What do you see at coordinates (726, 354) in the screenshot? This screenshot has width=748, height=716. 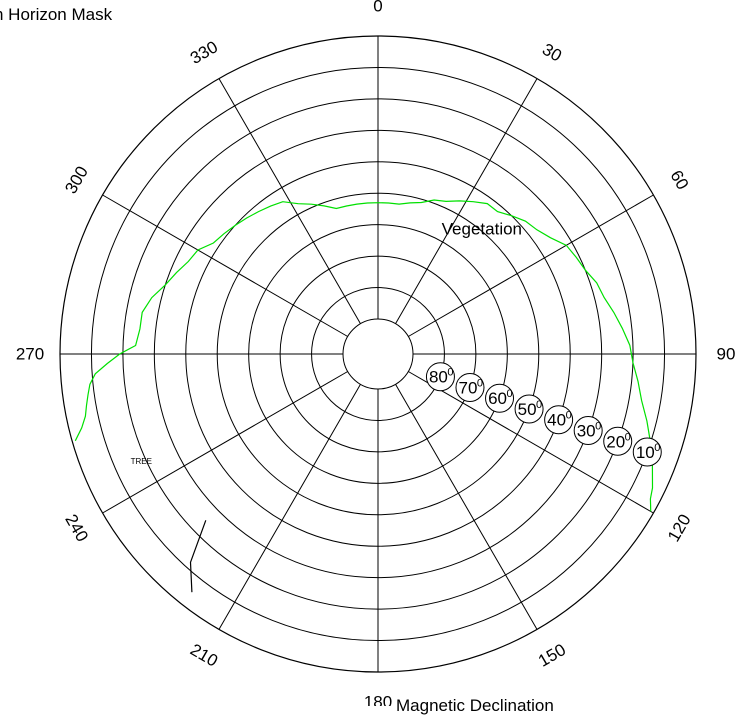 I see `azimuth-label-90: 90` at bounding box center [726, 354].